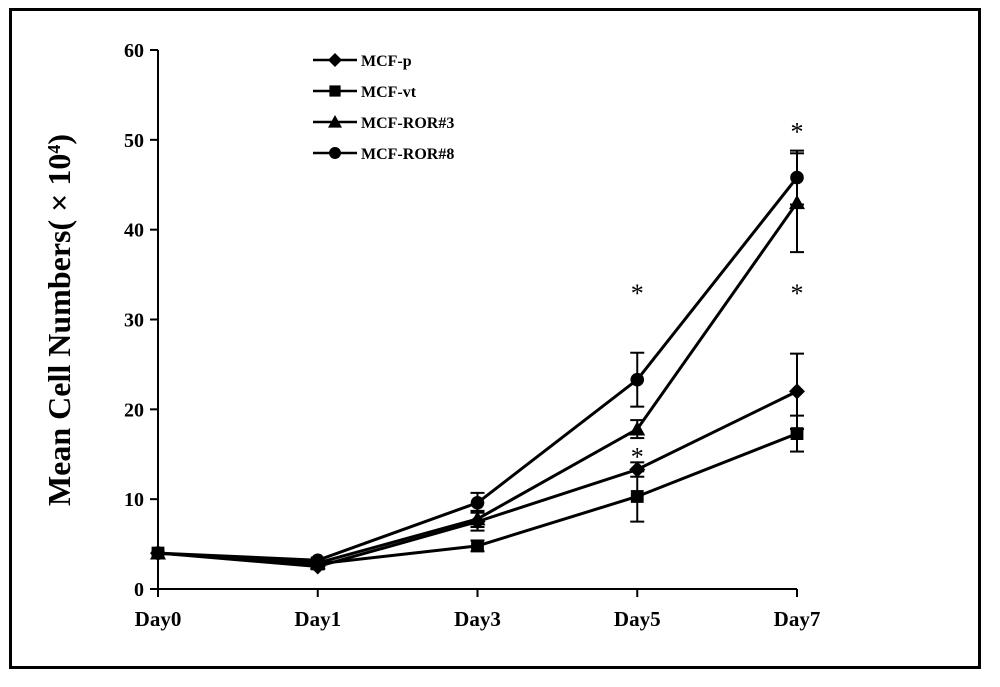 Image resolution: width=1000 pixels, height=687 pixels. I want to click on point-MCF-ROR#8-Day7, so click(797, 177).